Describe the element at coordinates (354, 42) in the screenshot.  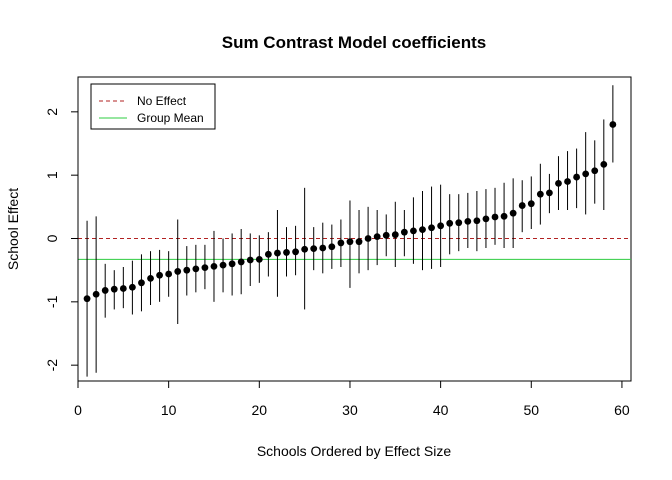
I see `chart-title: Sum Contrast Model coefficients` at that location.